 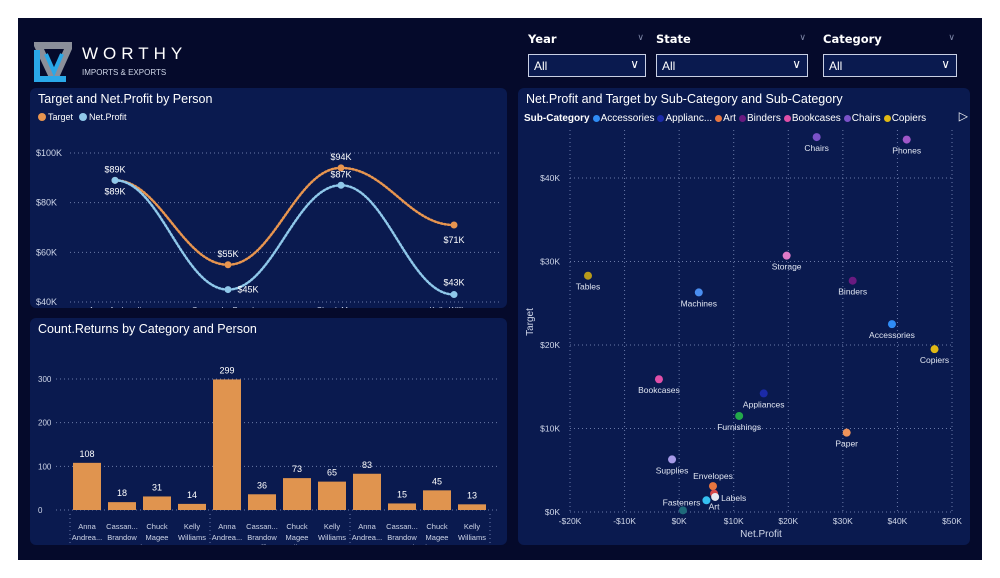 I want to click on category-slicer: Category ∨ All ∨, so click(x=890, y=54).